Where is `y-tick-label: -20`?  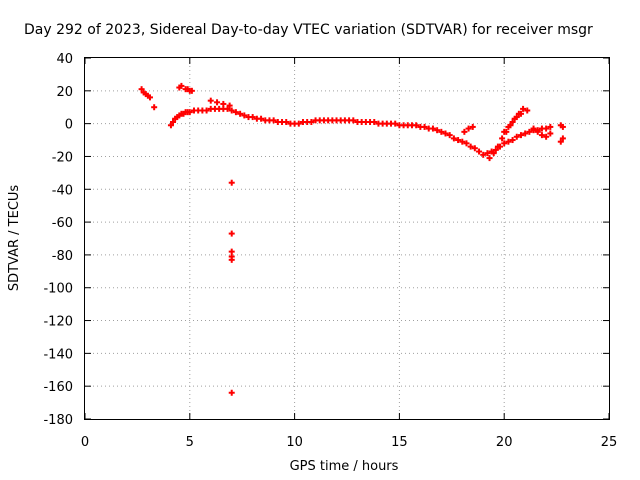 y-tick-label: -20 is located at coordinates (62, 157).